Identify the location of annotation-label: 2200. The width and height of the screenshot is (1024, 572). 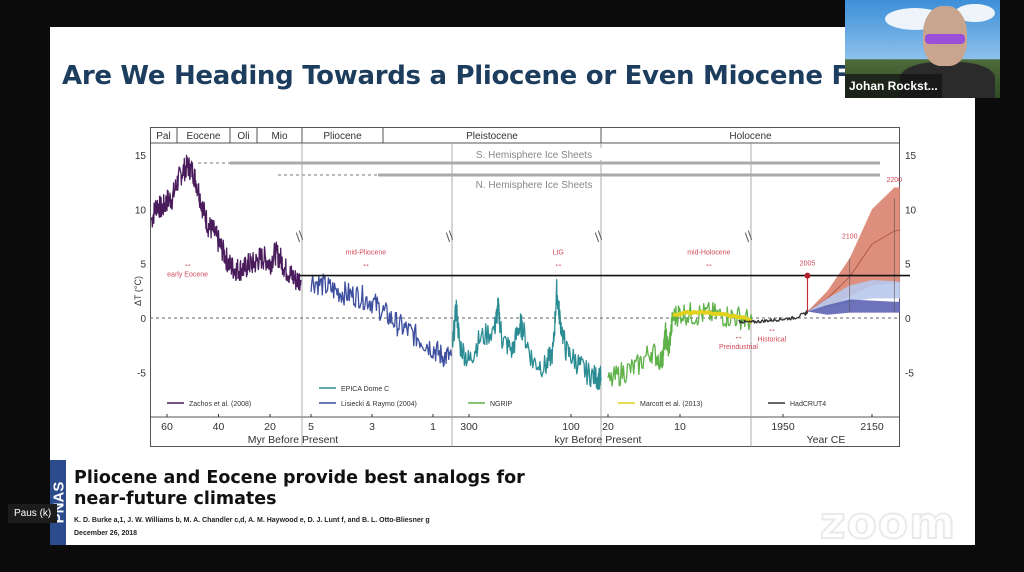
(894, 180).